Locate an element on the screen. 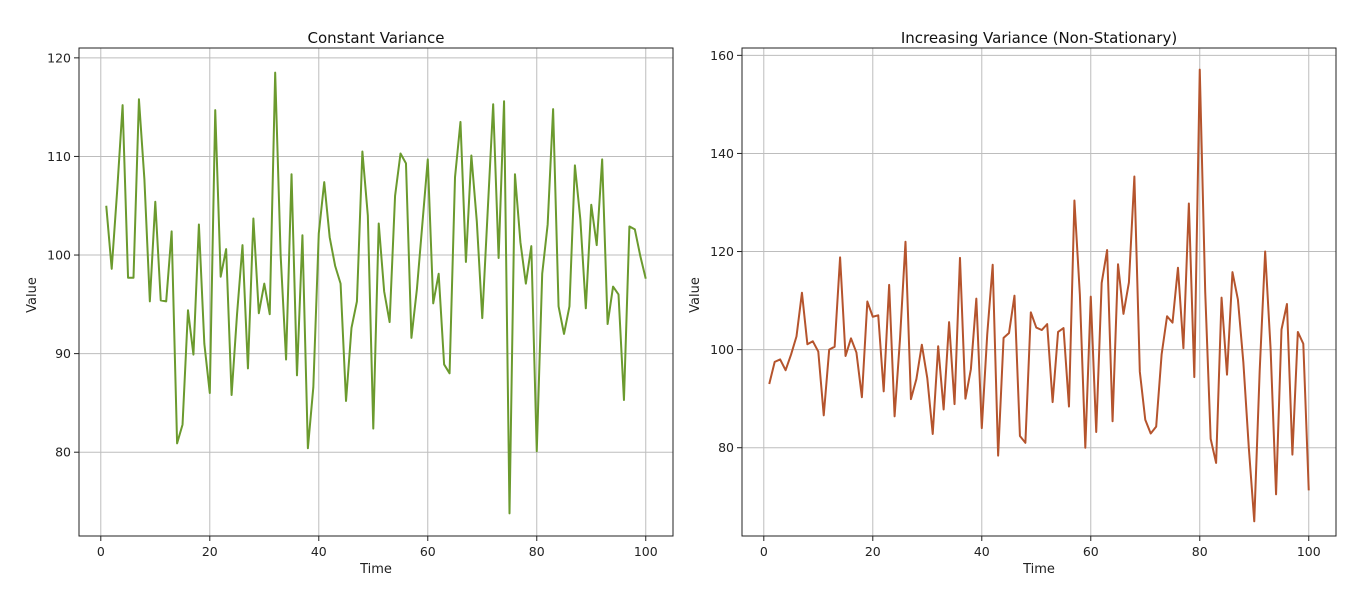  chart-title: Increasing Variance (Non-Stationary) is located at coordinates (1039, 38).